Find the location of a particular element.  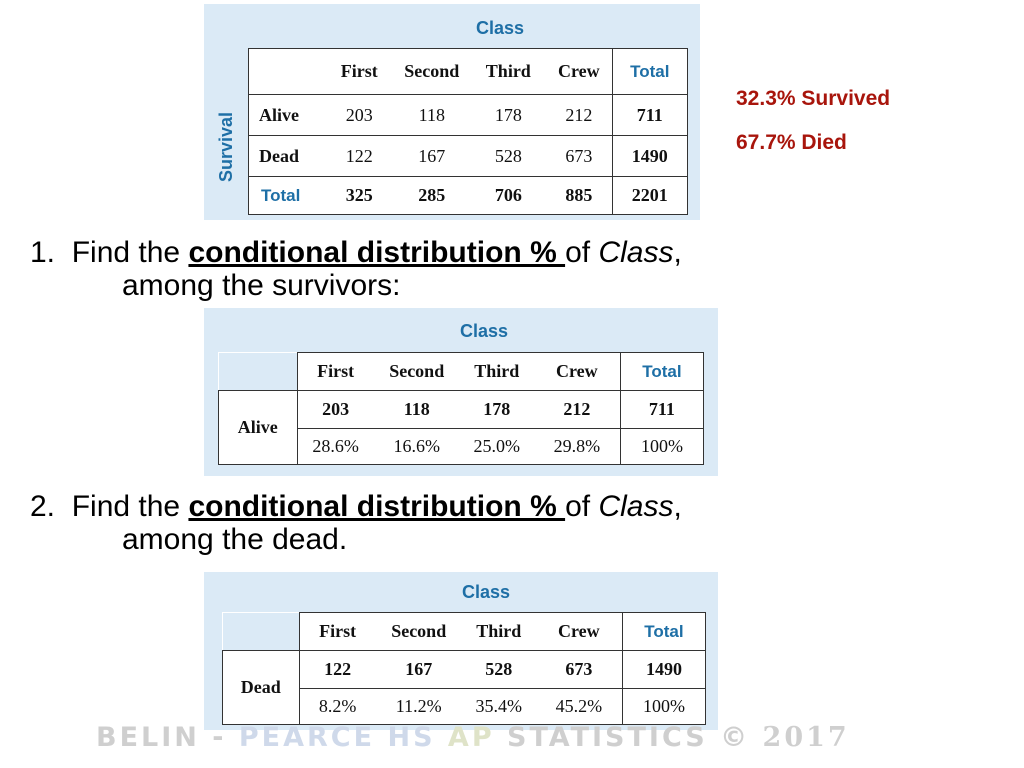

count-cell: 178 is located at coordinates (496, 409).